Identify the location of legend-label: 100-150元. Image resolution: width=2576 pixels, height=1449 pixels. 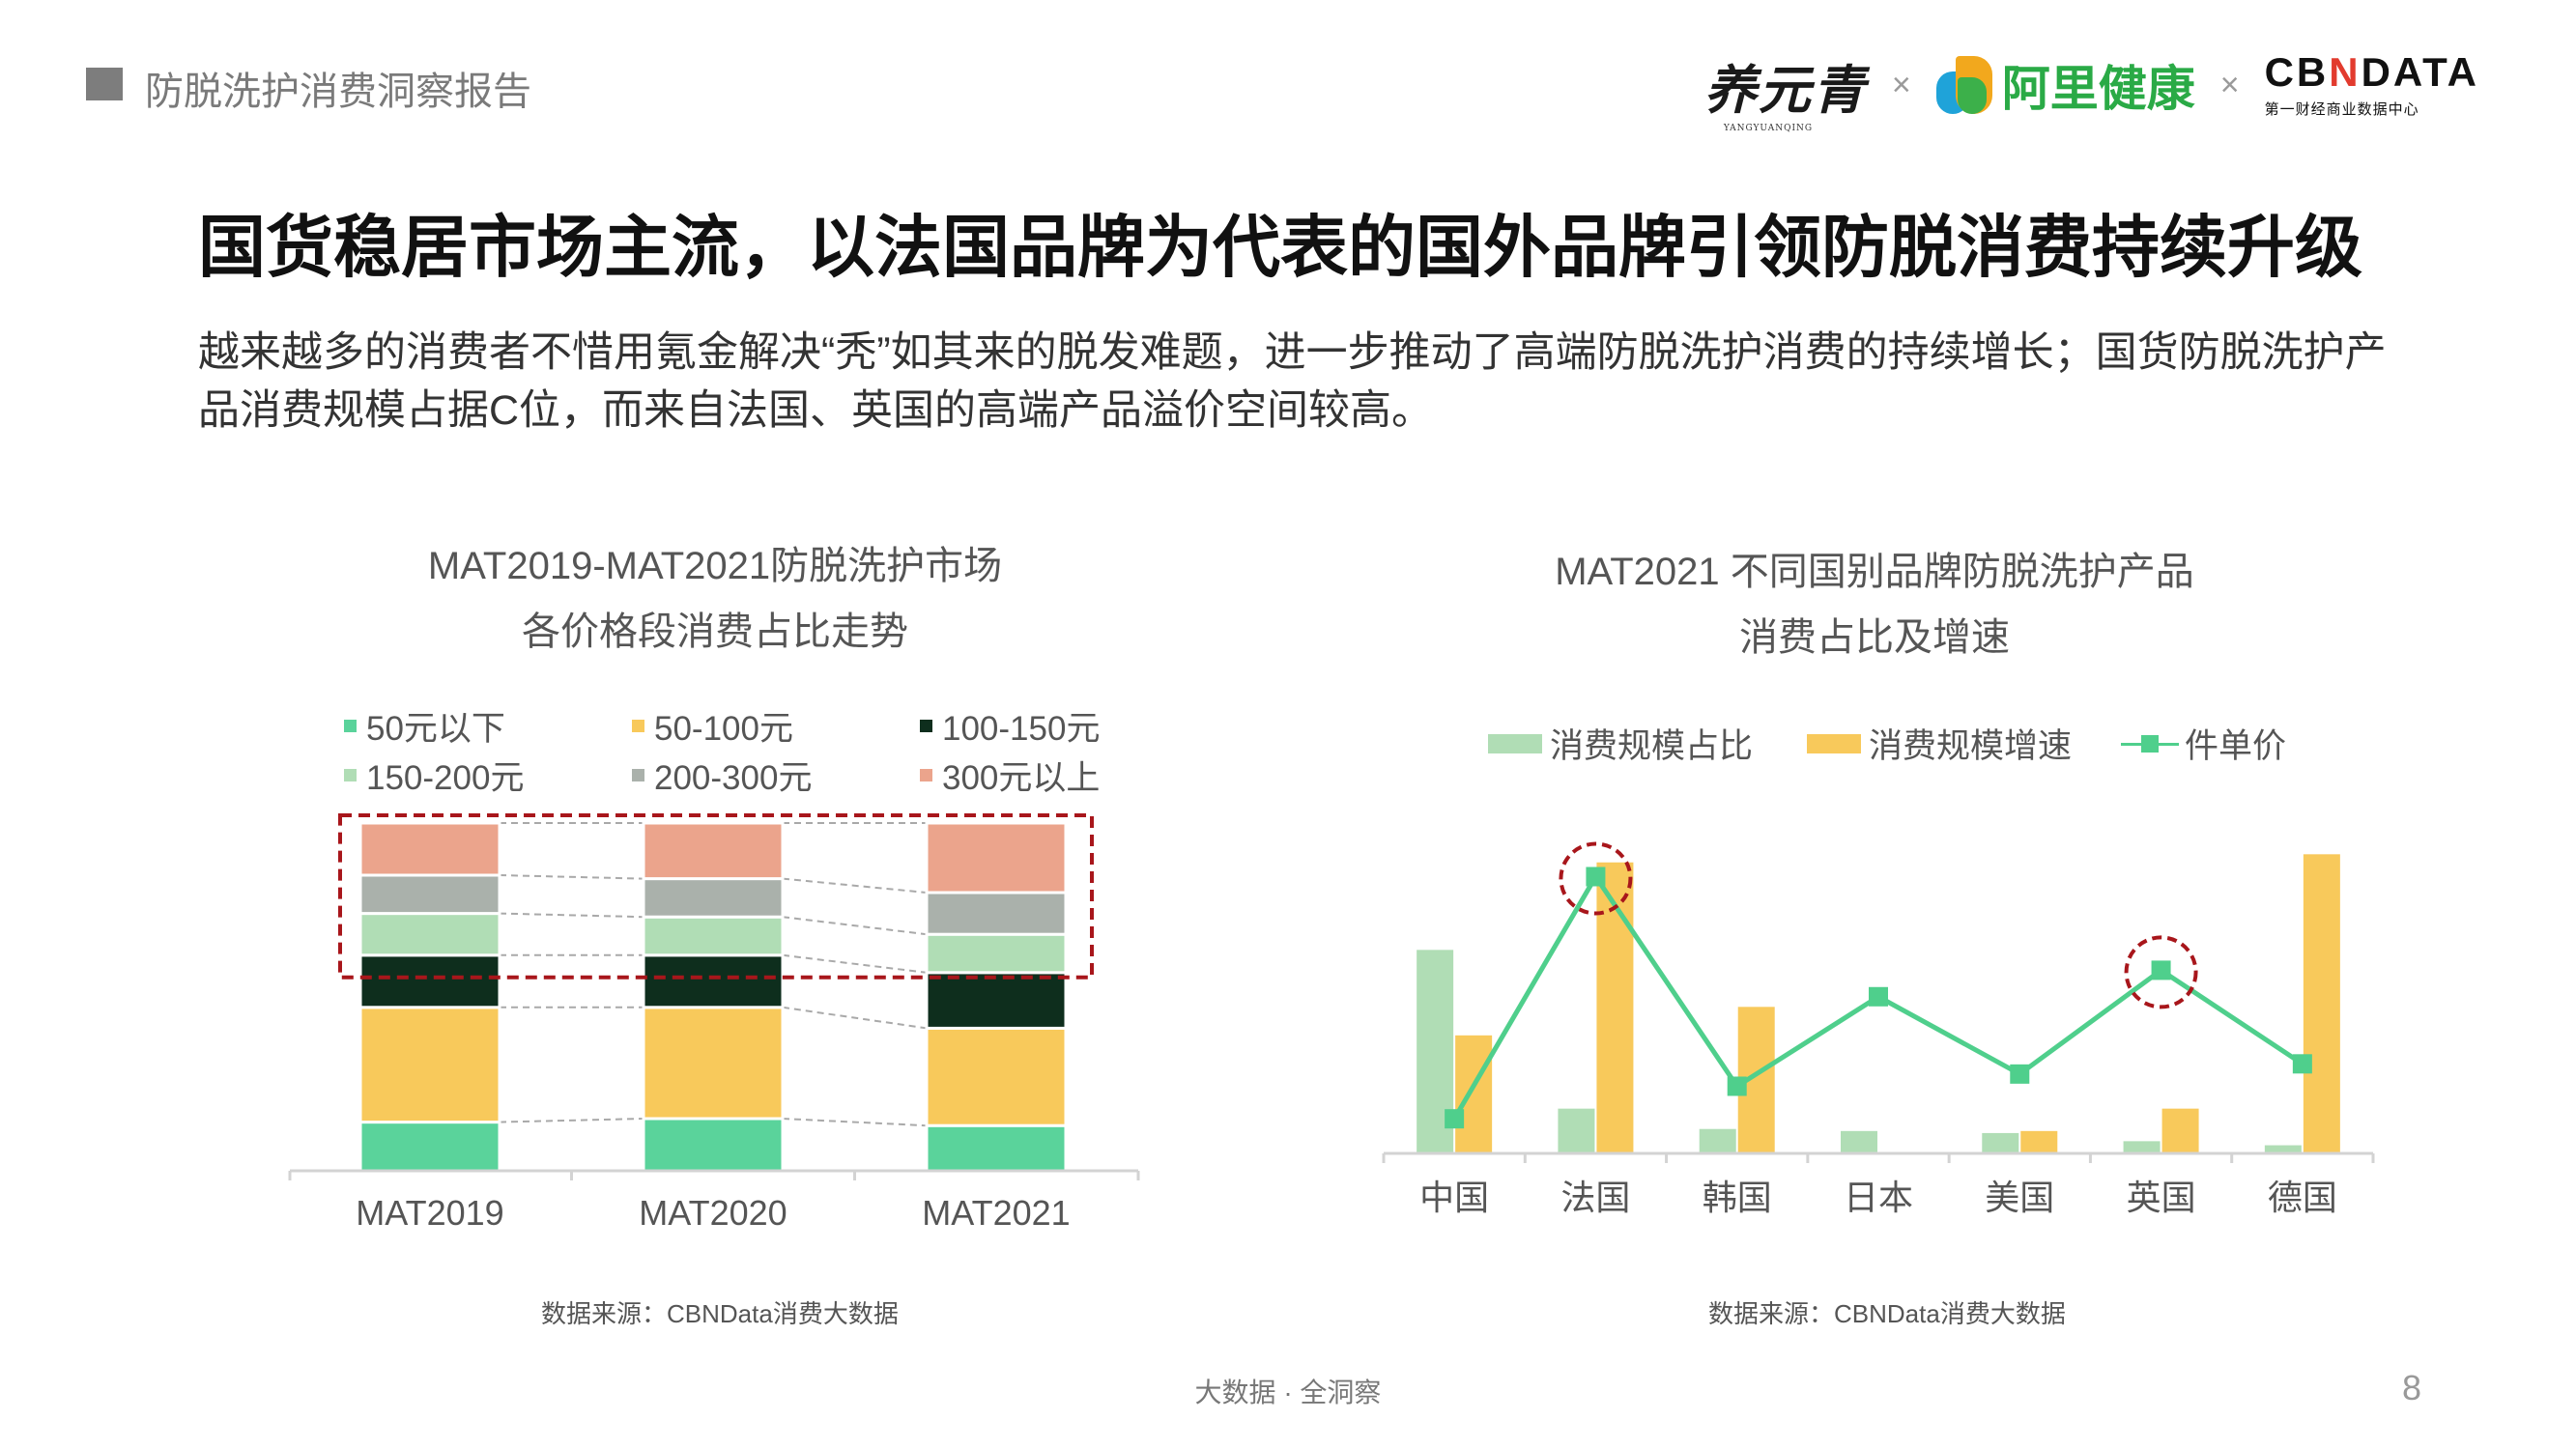
(1022, 729).